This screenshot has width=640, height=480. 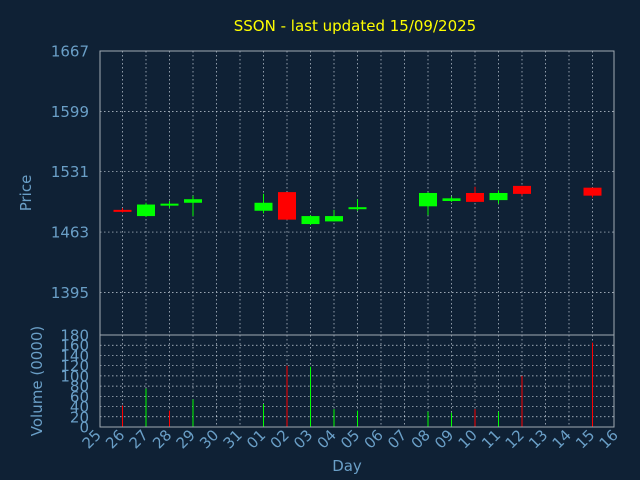 What do you see at coordinates (357, 384) in the screenshot?
I see `volume-bars` at bounding box center [357, 384].